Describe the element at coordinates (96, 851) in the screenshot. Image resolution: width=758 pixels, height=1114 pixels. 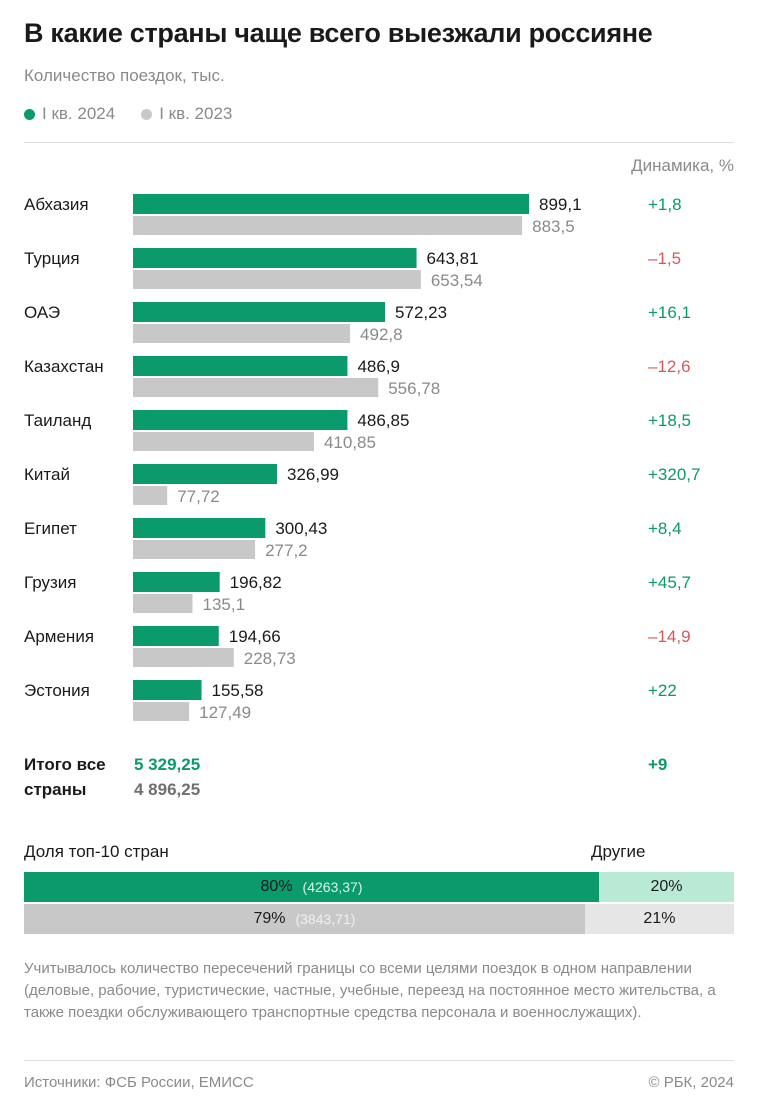
I see `share-label: Доля топ-10 стран` at that location.